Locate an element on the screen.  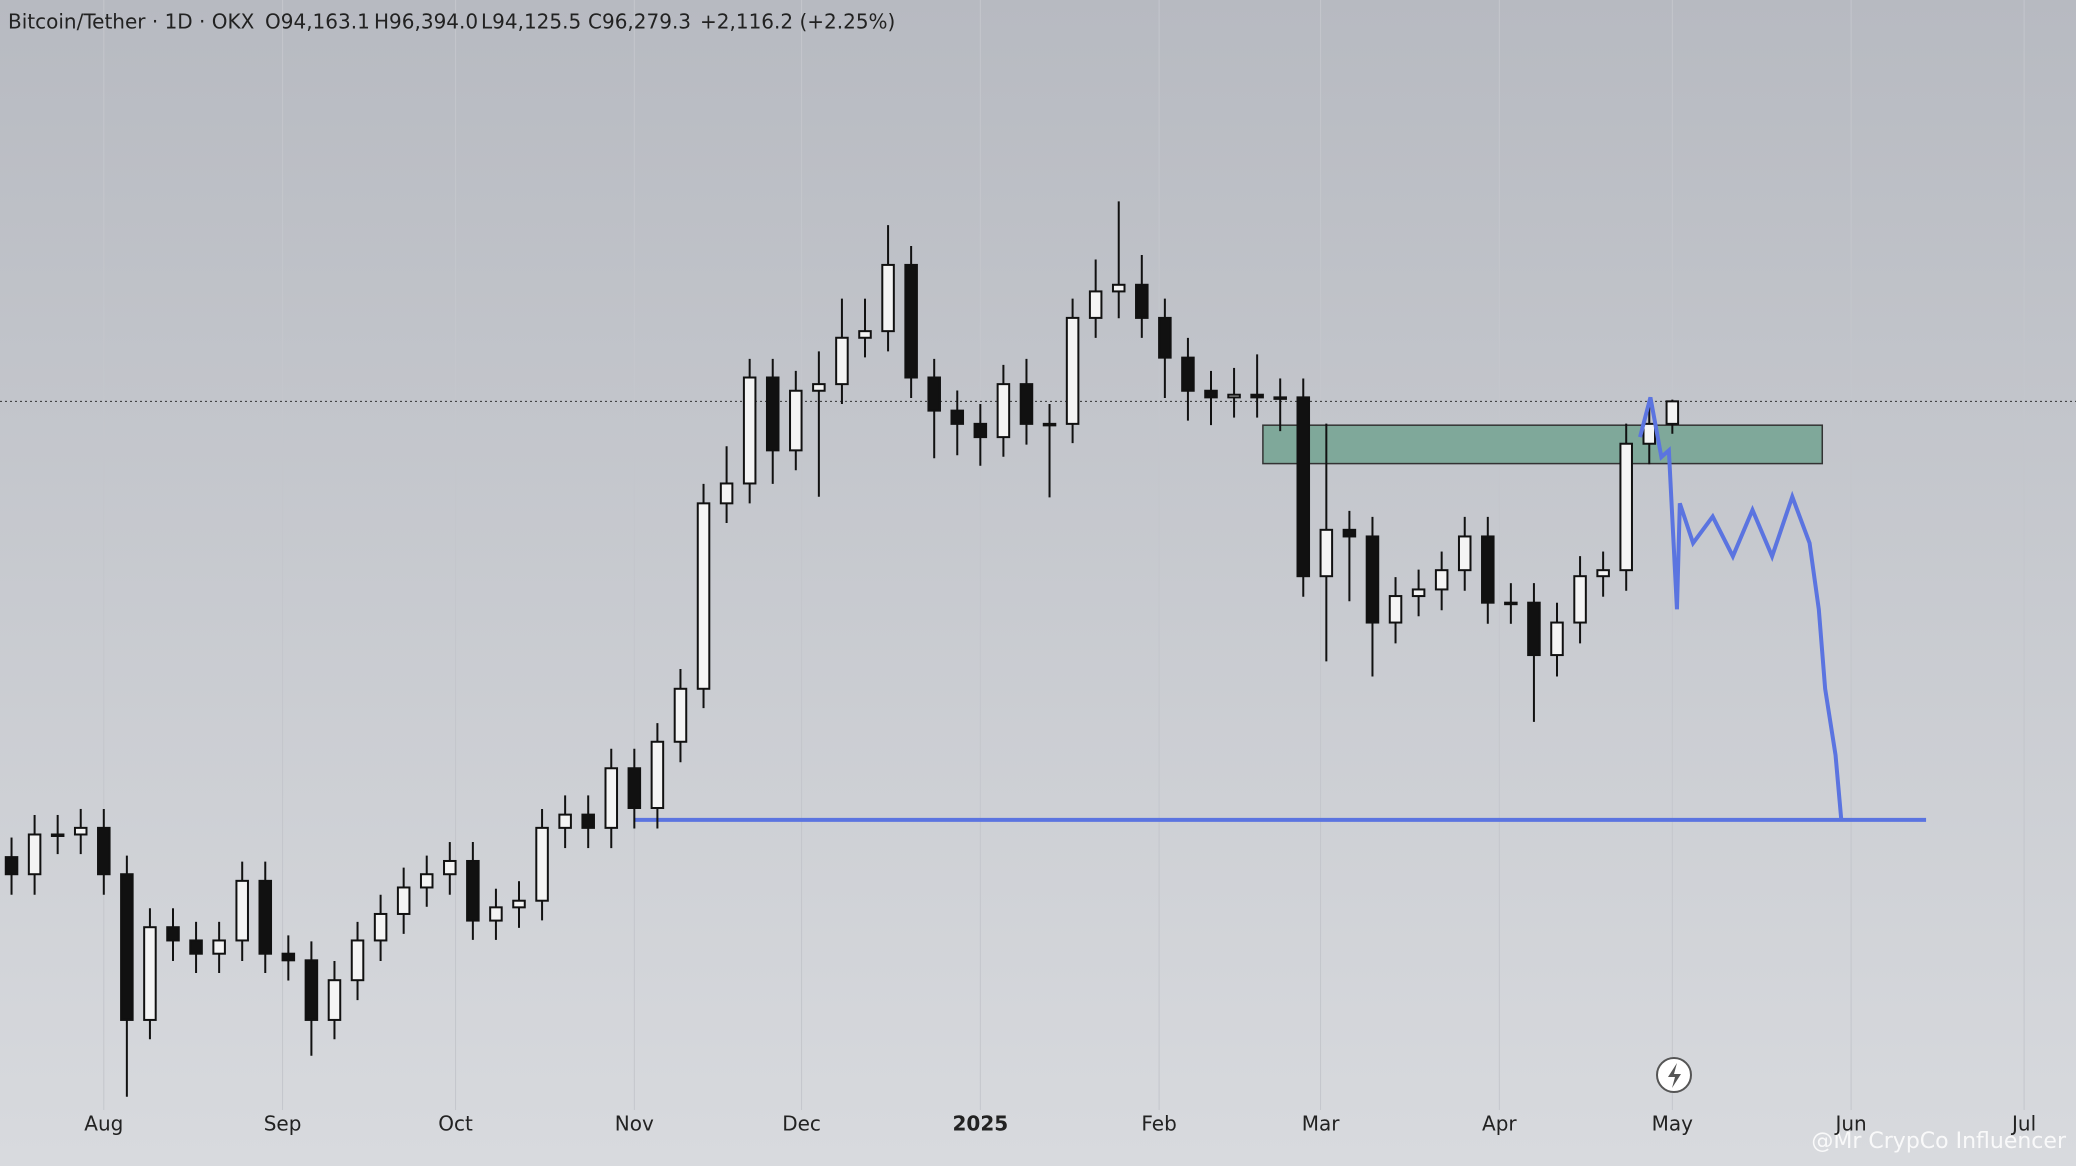
ohlc-low: L94,125.5 is located at coordinates (531, 22).